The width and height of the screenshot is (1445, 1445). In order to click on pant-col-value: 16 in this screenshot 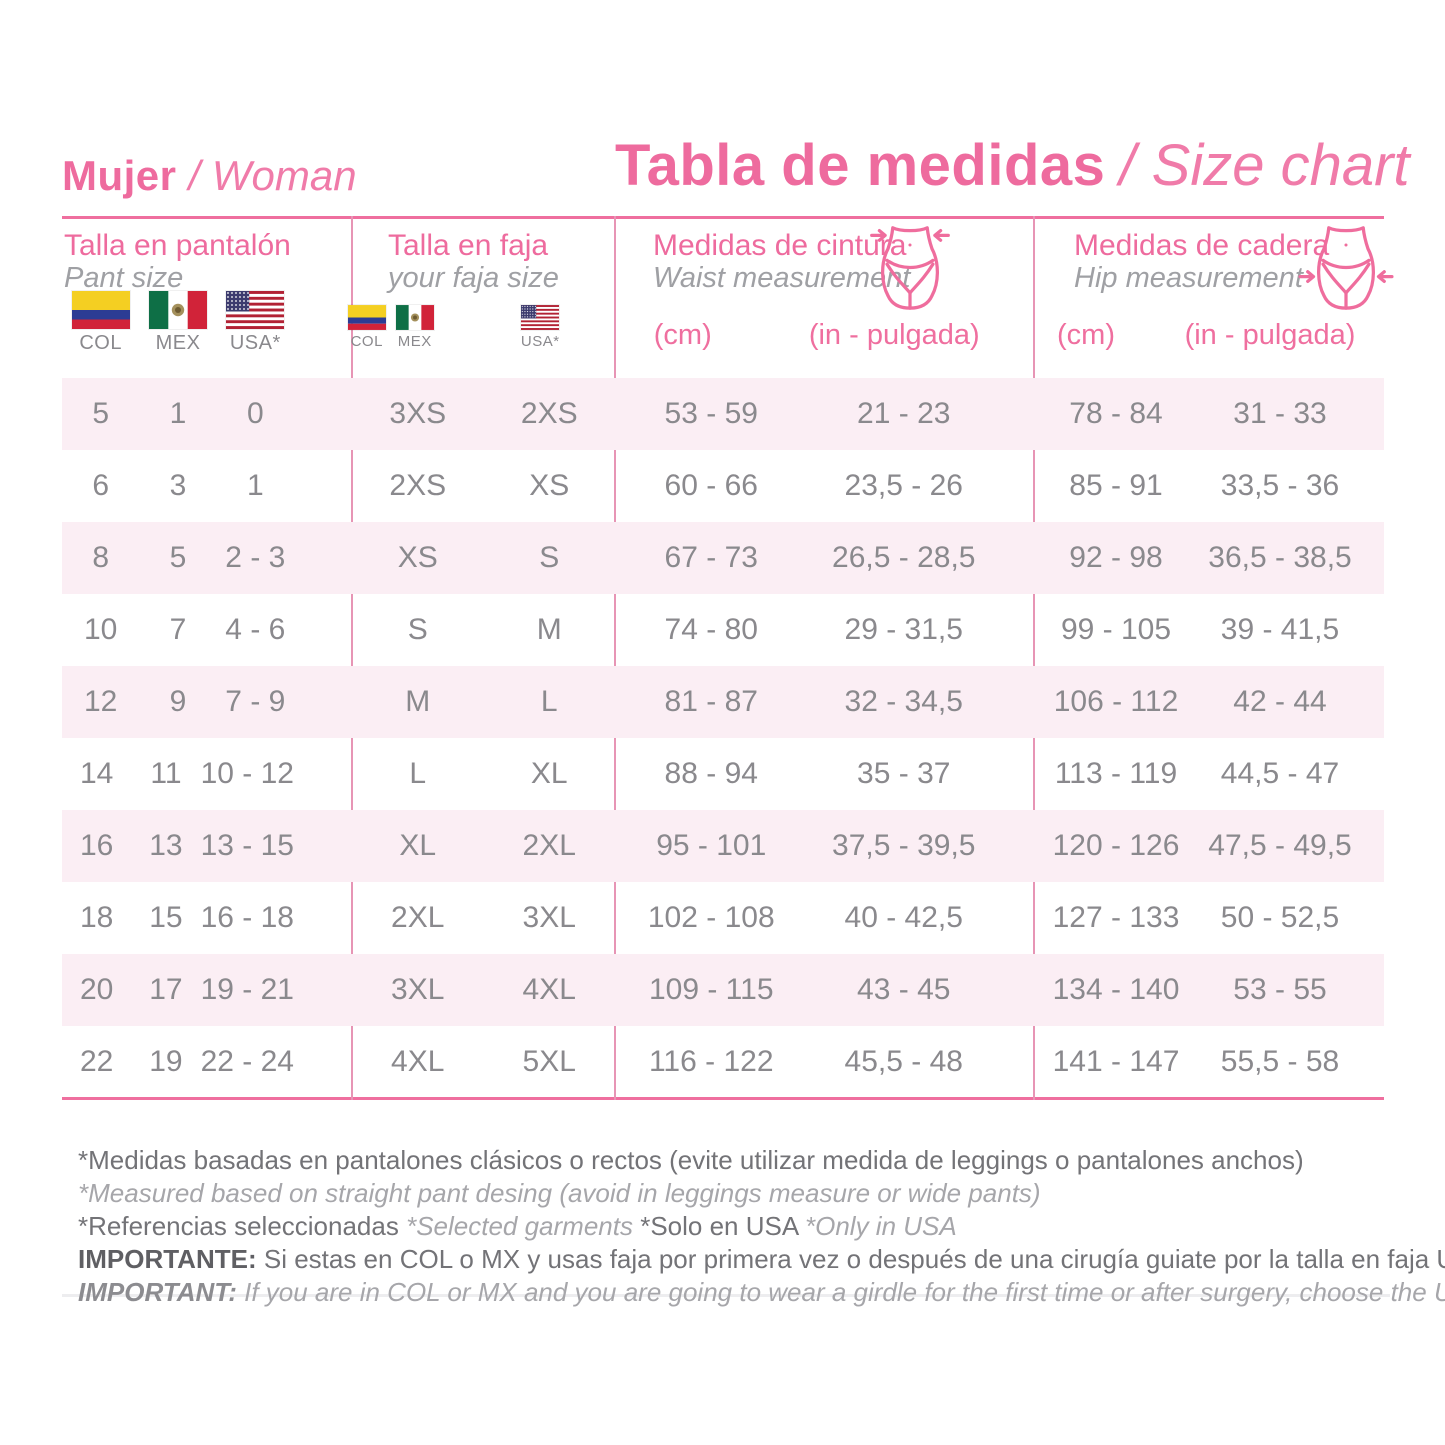, I will do `click(96, 845)`.